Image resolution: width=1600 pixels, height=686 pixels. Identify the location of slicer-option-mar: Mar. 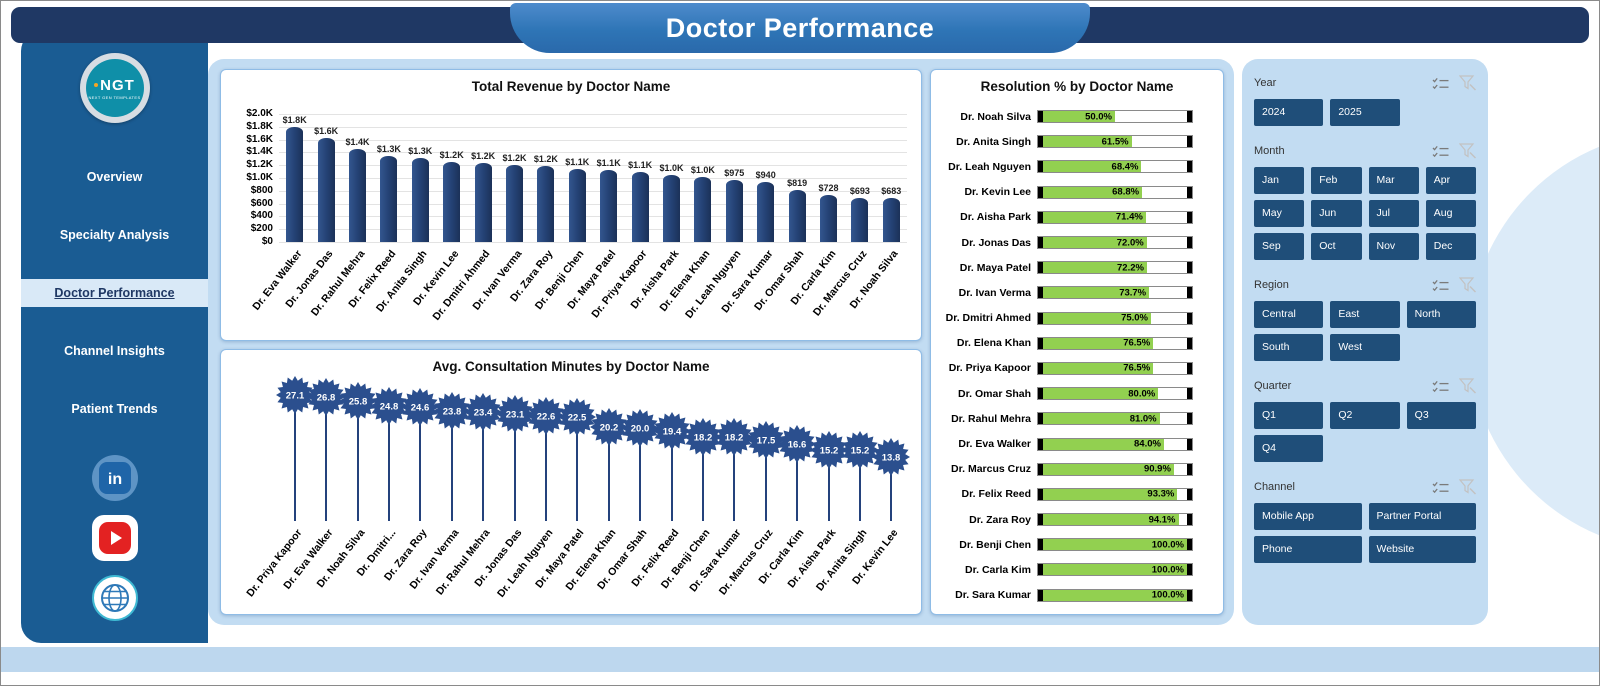
(1393, 180).